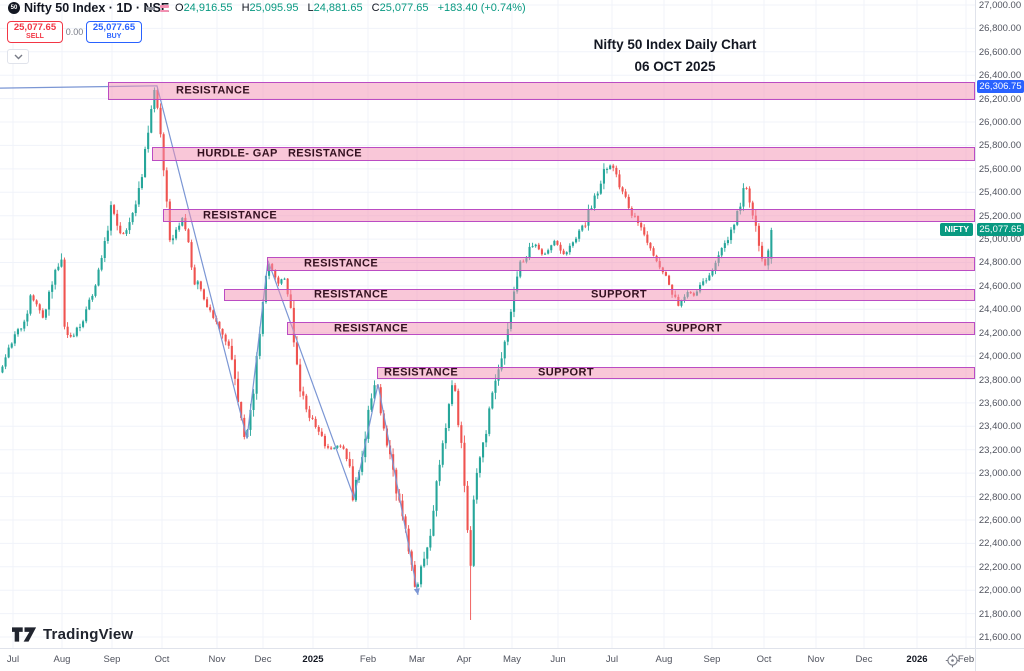 This screenshot has height=671, width=1024. I want to click on price-tick-label: 24,400.00, so click(1000, 309).